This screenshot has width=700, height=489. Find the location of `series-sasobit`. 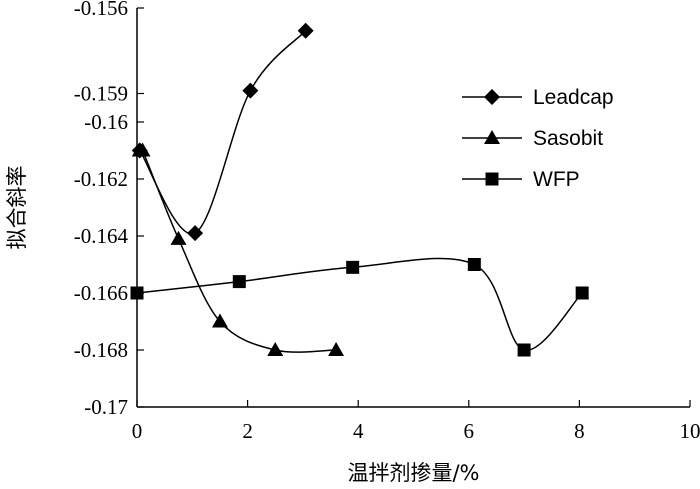

series-sasobit is located at coordinates (238, 249).